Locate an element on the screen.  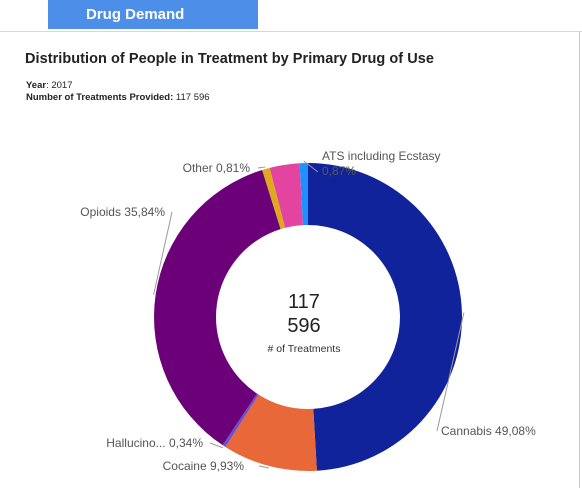
data-label-hallucinogens: Hallucino... 0,34% is located at coordinates (154, 443).